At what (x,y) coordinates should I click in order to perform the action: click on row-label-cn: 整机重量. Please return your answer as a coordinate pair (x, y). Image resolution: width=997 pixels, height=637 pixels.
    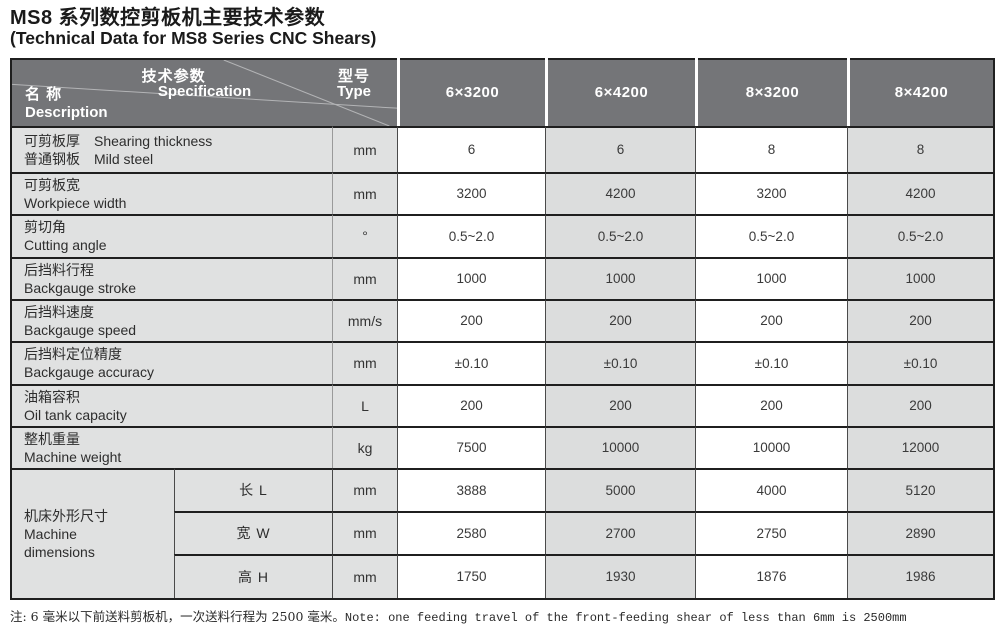
    Looking at the image, I should click on (52, 438).